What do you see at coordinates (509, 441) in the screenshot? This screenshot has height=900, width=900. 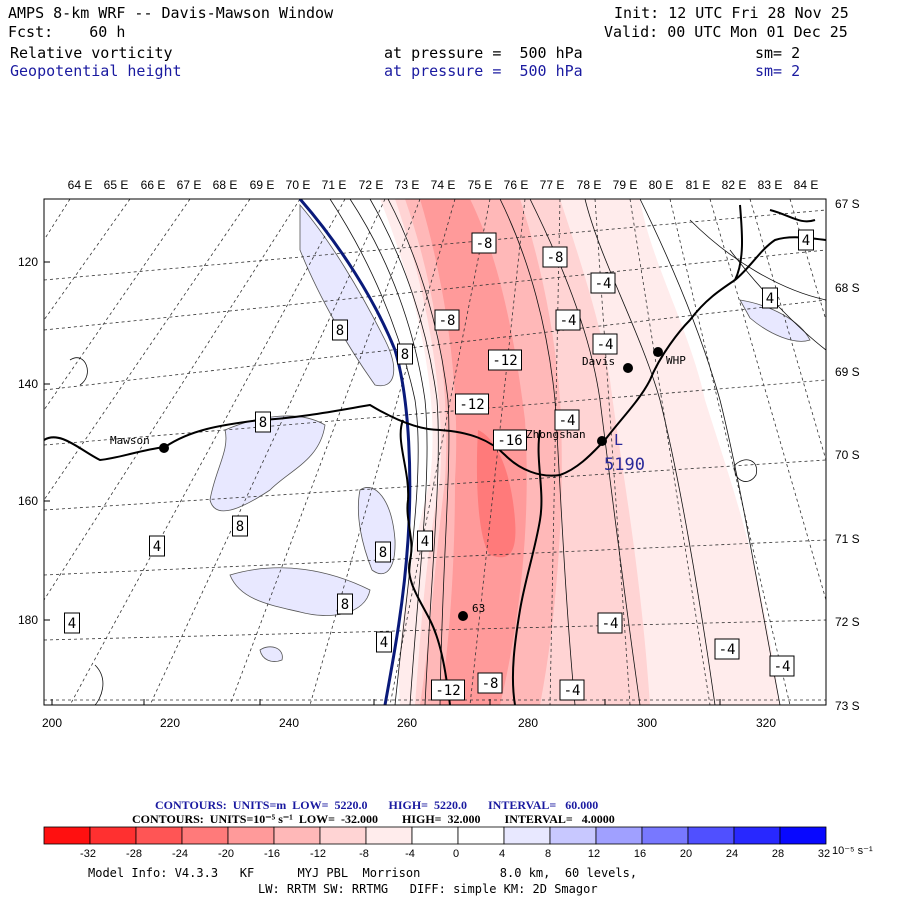 I see `contour-label: -16` at bounding box center [509, 441].